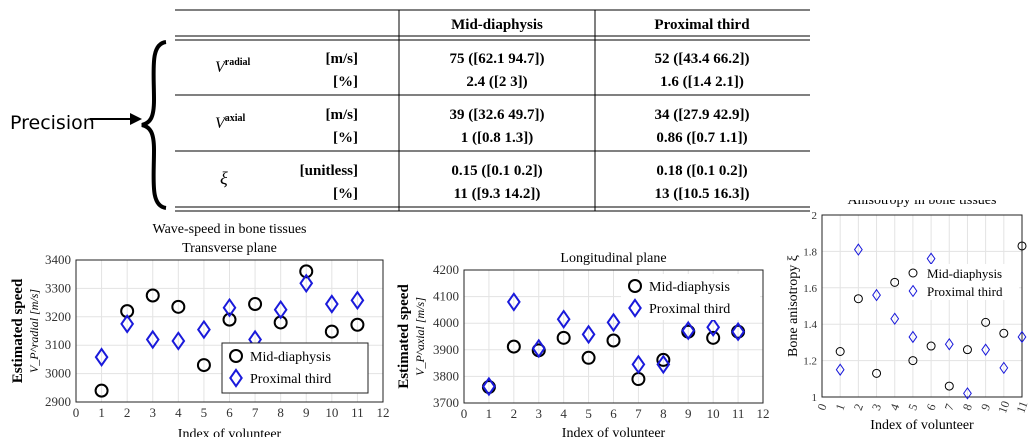 The width and height of the screenshot is (1030, 437). What do you see at coordinates (446, 296) in the screenshot?
I see `y-tick-label: 4100` at bounding box center [446, 296].